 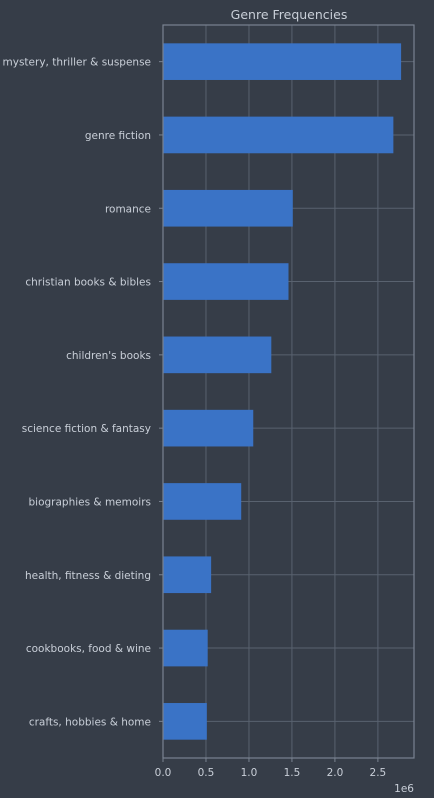 What do you see at coordinates (289, 14) in the screenshot?
I see `chart-title: Genre Frequencies` at bounding box center [289, 14].